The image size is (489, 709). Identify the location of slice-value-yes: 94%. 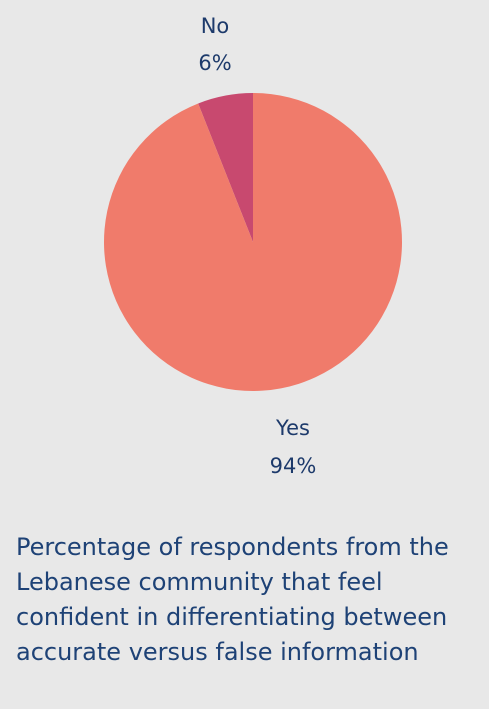
(293, 466).